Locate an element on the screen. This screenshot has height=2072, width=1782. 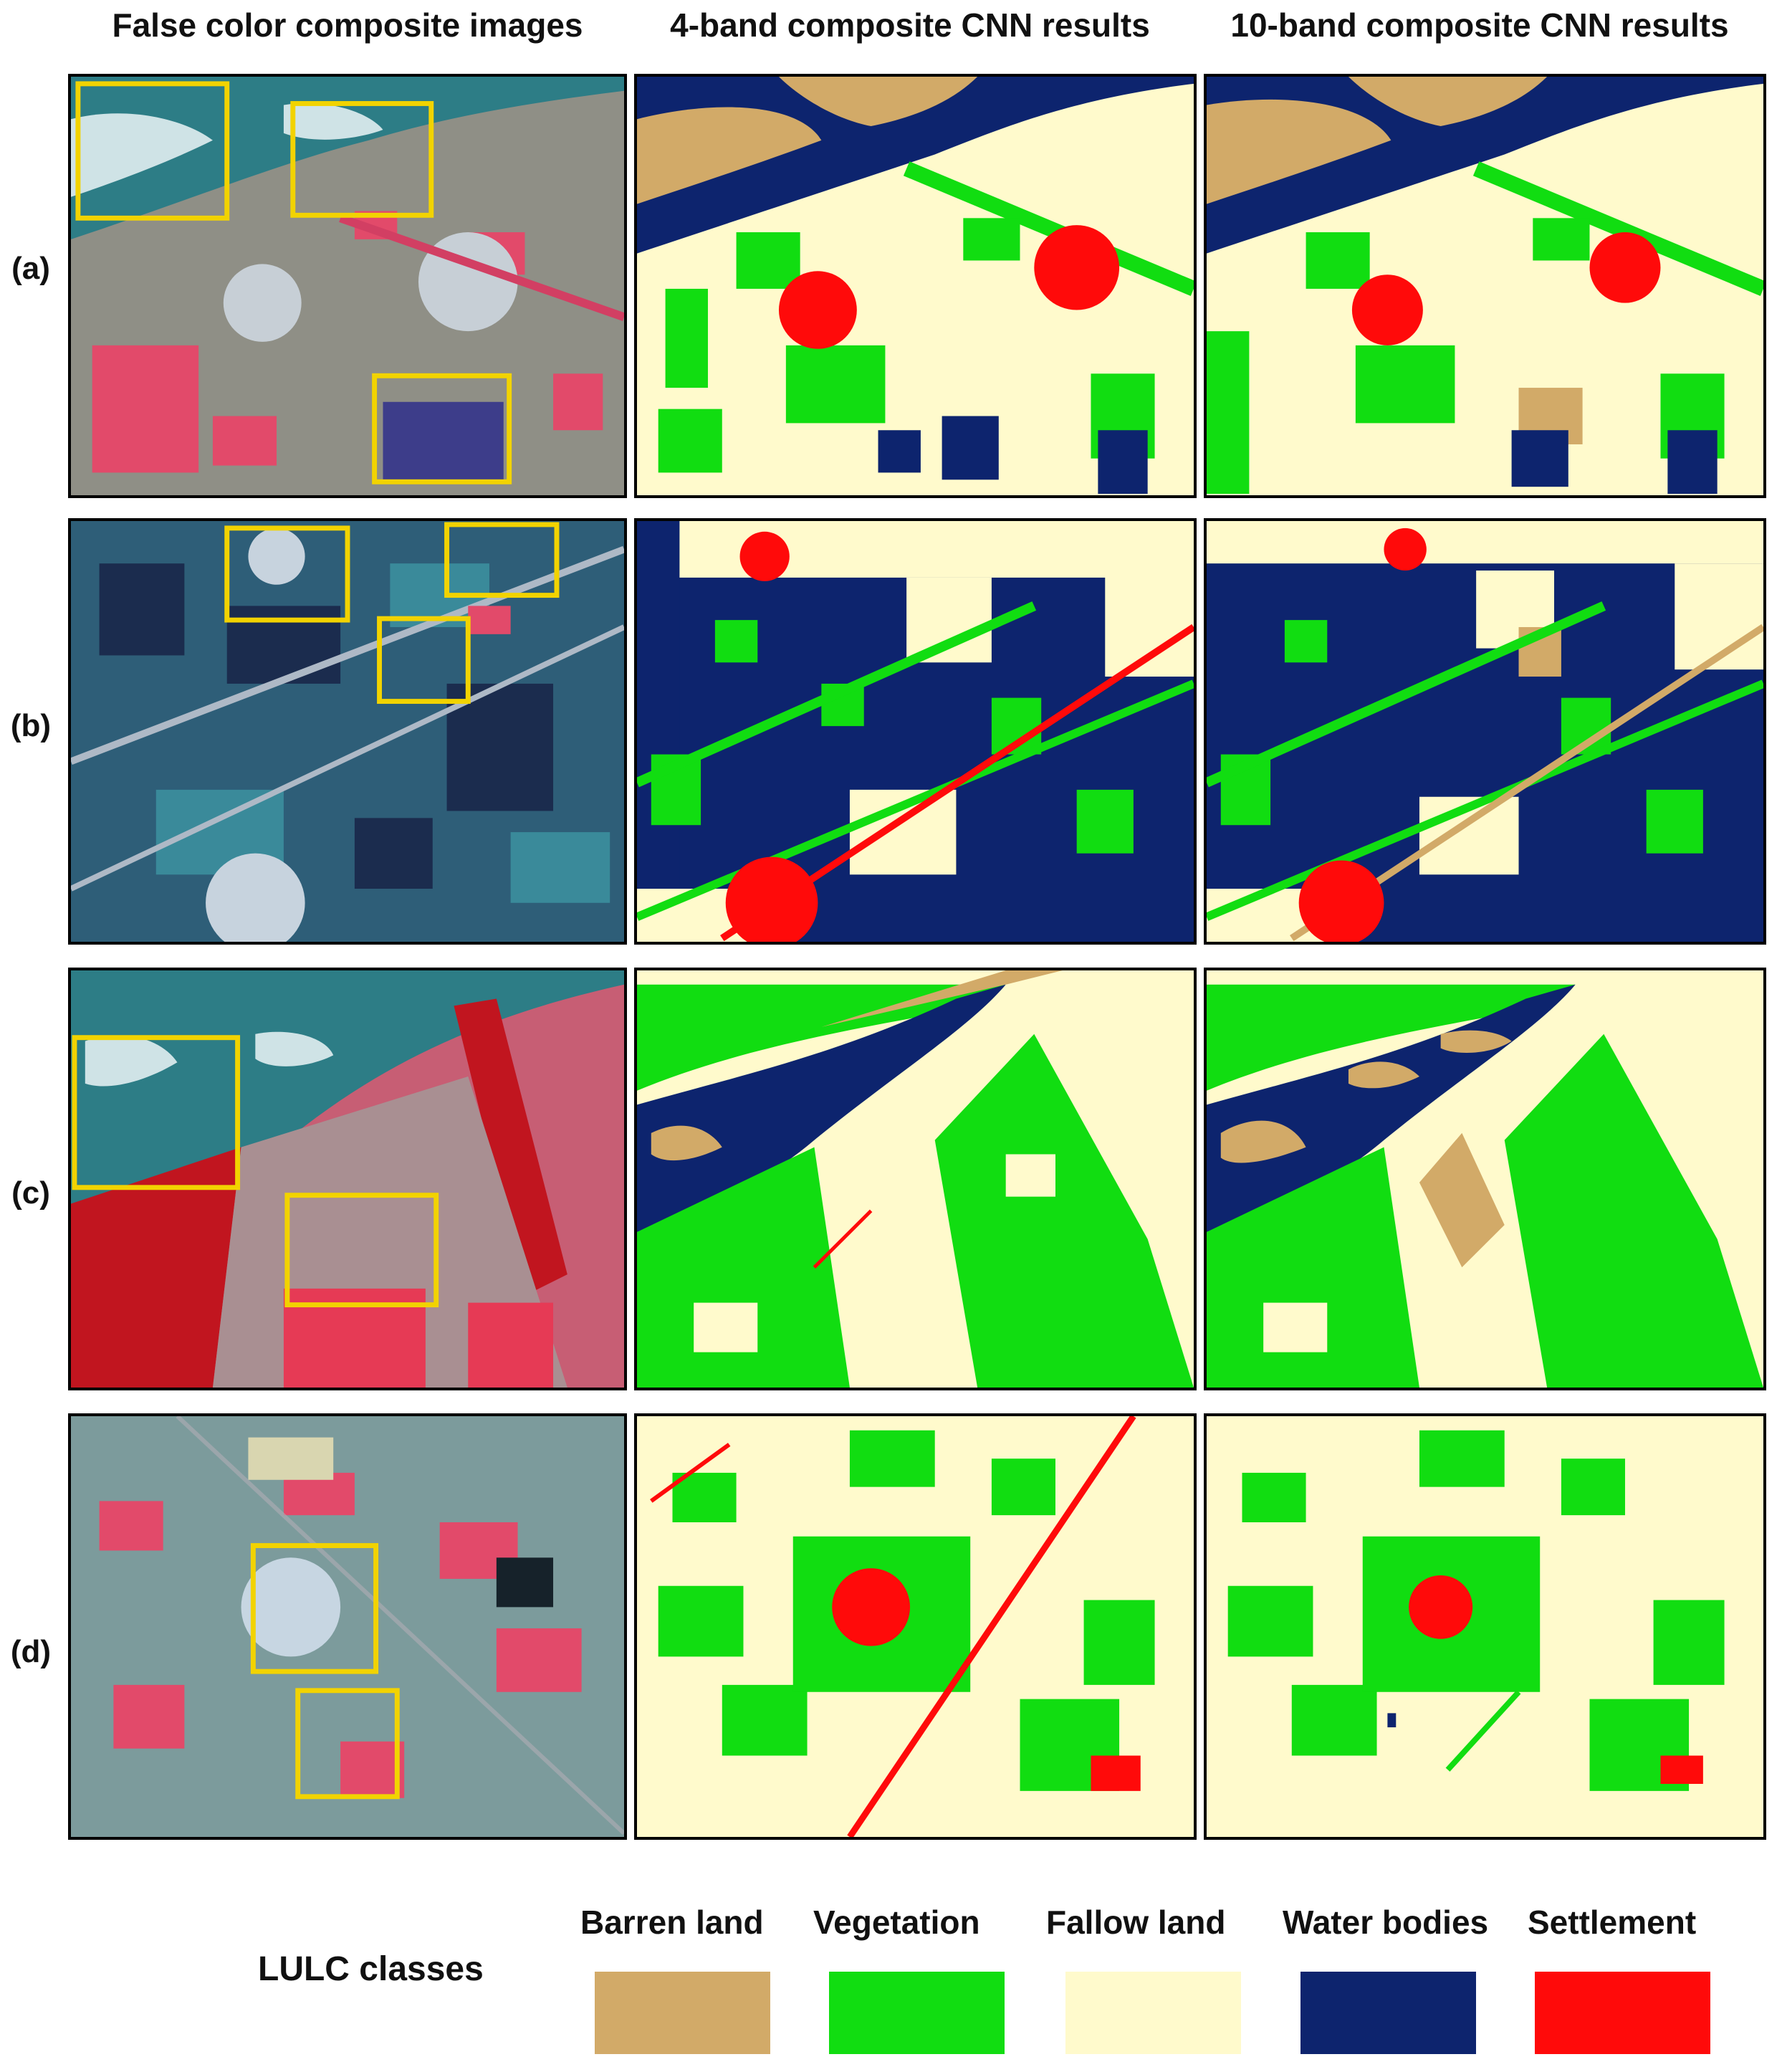
row-label-d: (d) is located at coordinates (31, 1651).